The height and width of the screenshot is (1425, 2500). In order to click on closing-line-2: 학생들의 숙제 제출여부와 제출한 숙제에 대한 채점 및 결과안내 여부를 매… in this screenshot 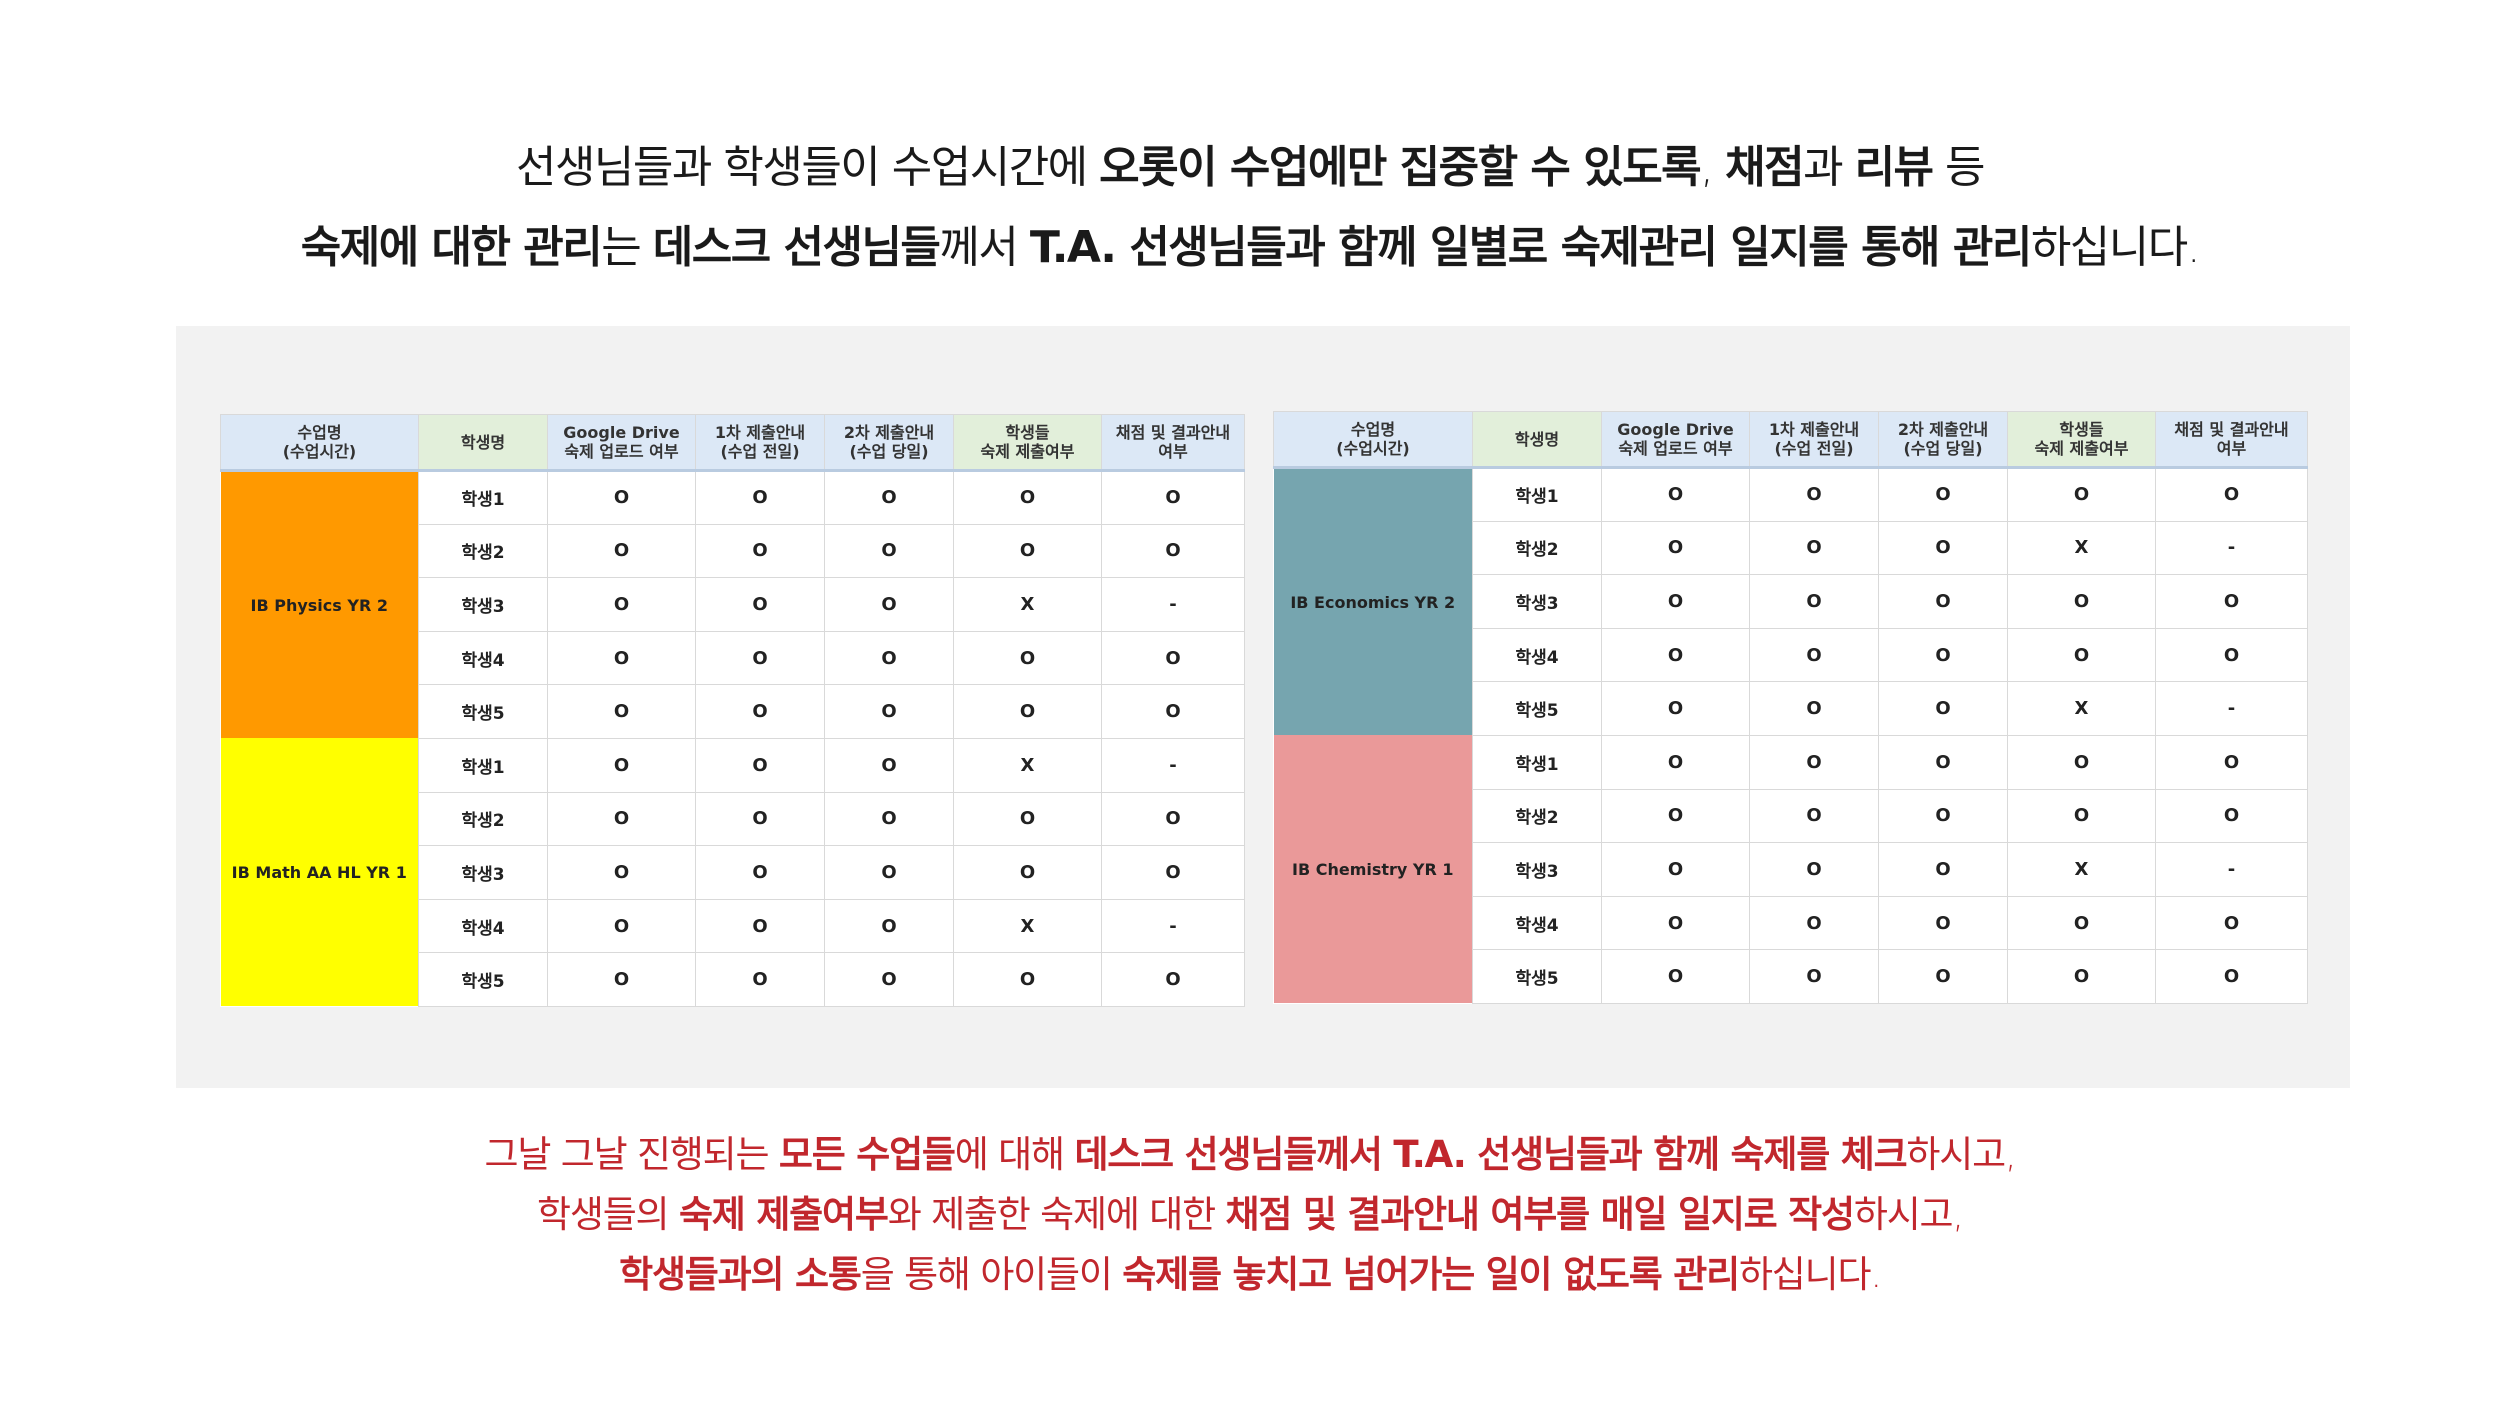, I will do `click(1250, 1215)`.